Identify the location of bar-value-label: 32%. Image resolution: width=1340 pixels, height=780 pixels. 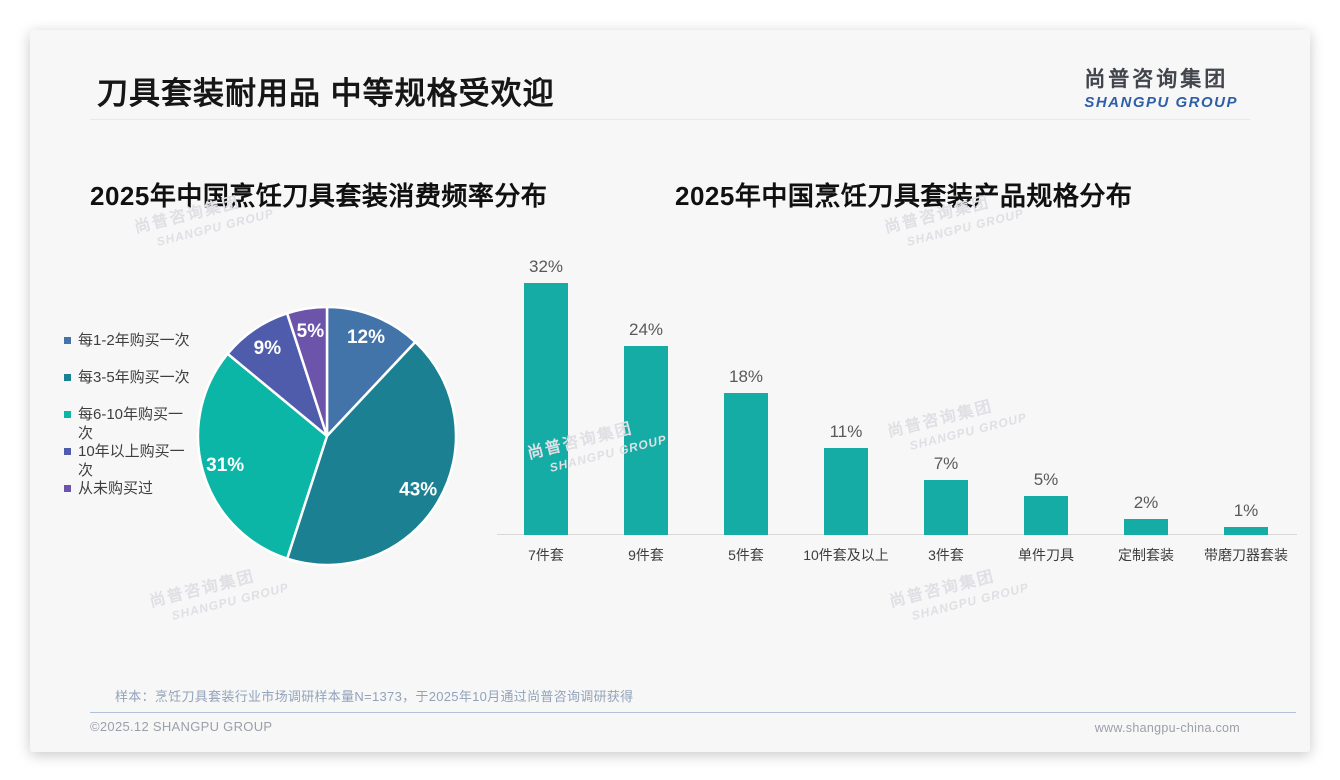
(546, 266).